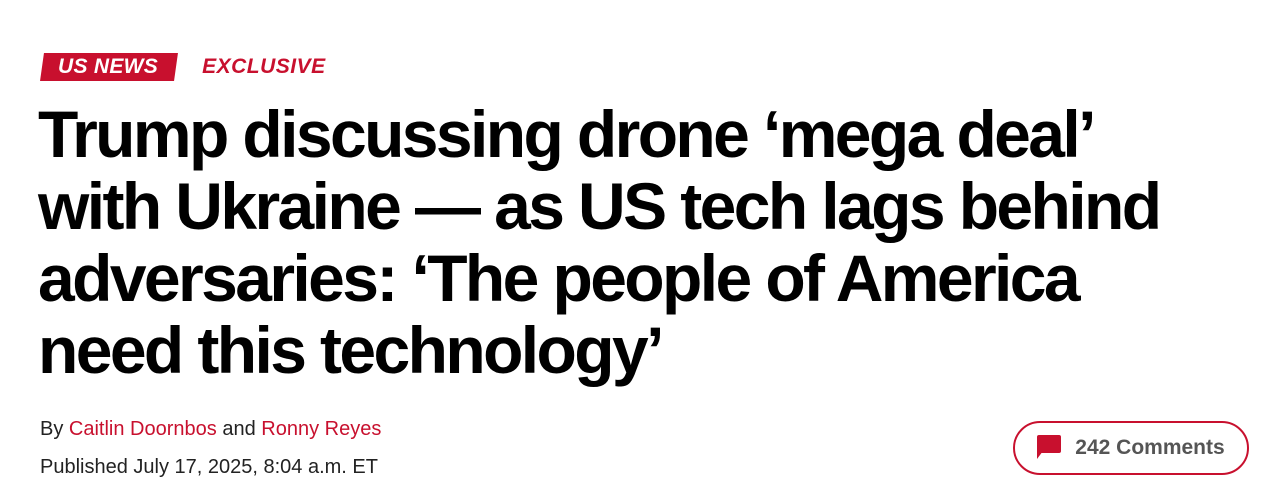 The width and height of the screenshot is (1280, 502). Describe the element at coordinates (52, 429) in the screenshot. I see `byline-prefix: By` at that location.